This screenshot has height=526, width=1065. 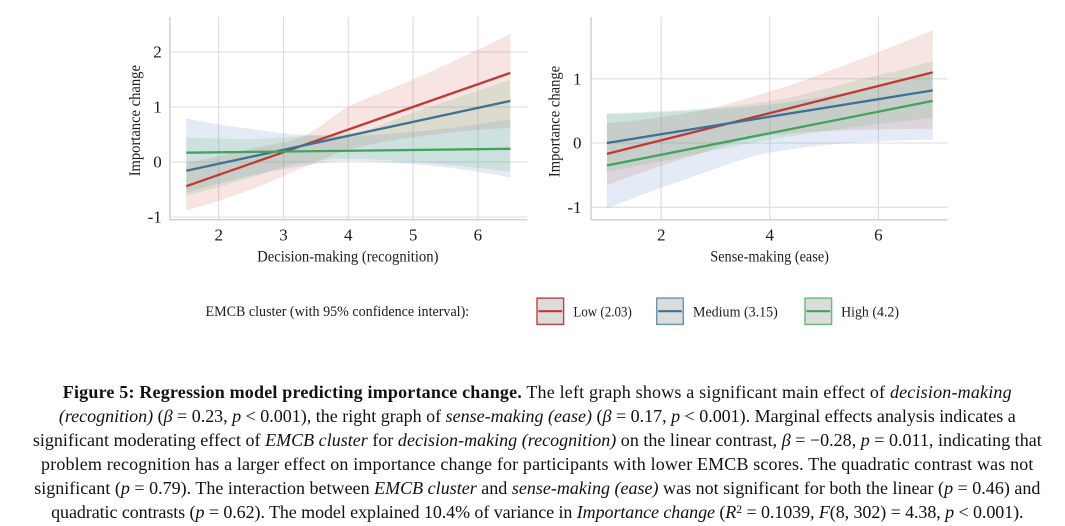 What do you see at coordinates (413, 234) in the screenshot?
I see `svg-text: 5` at bounding box center [413, 234].